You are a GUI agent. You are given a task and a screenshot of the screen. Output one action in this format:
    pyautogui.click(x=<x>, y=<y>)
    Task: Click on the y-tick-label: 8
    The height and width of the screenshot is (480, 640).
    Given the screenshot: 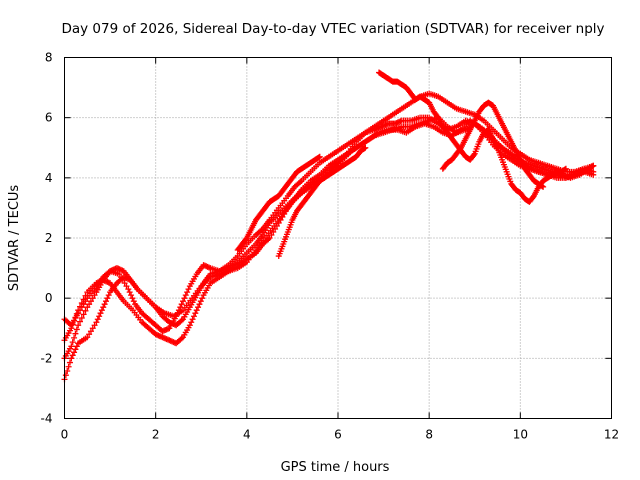 What is the action you would take?
    pyautogui.click(x=49, y=58)
    